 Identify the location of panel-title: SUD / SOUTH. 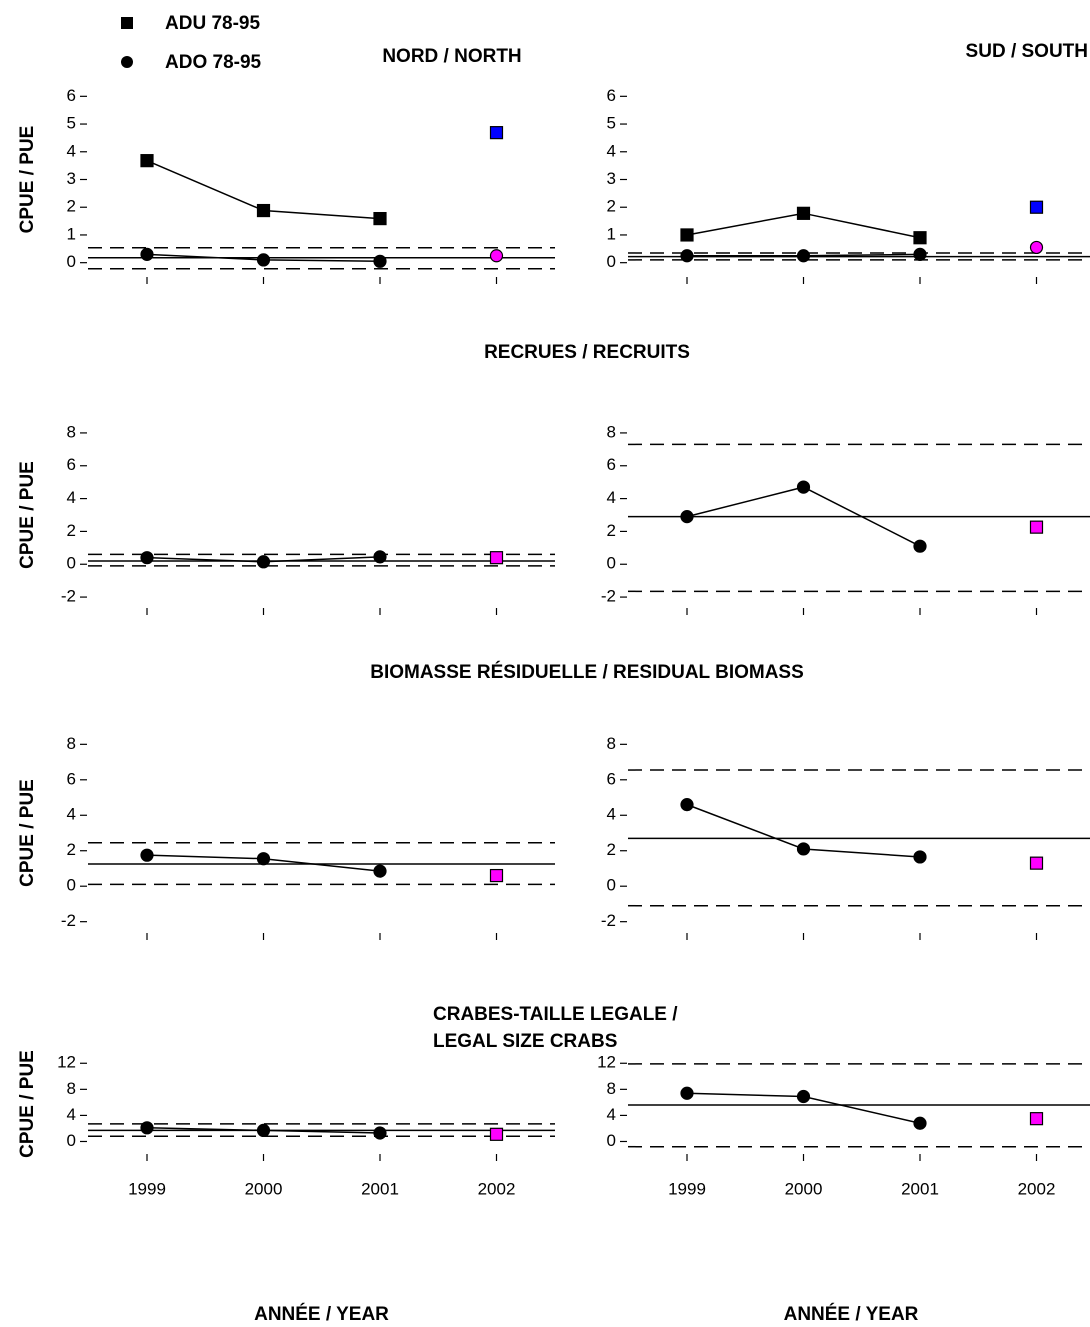
(1027, 51).